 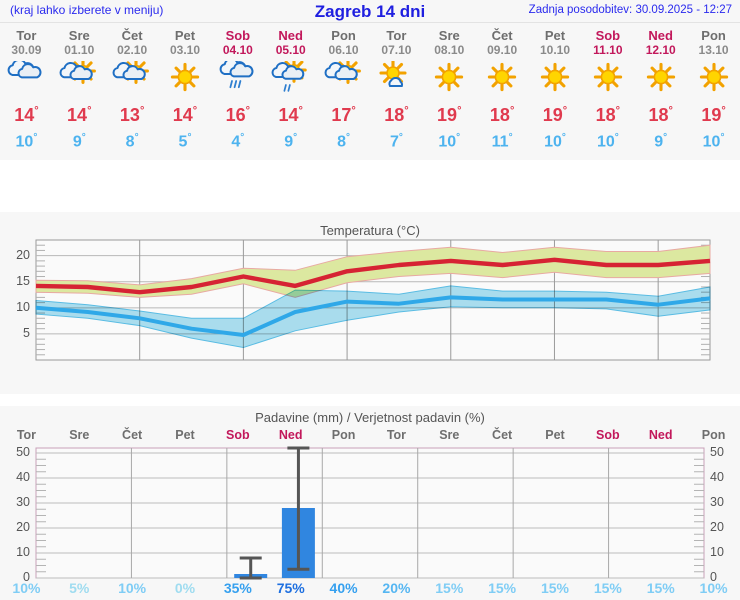 What do you see at coordinates (717, 477) in the screenshot?
I see `precip-axis-tick-label-right: 40` at bounding box center [717, 477].